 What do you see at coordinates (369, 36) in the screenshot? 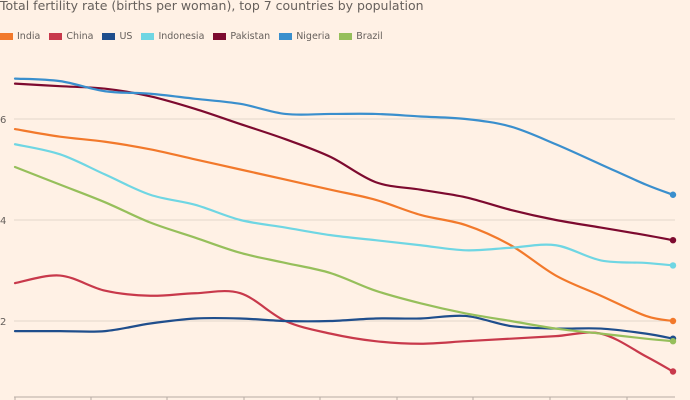
I see `legend-label: Brazil` at bounding box center [369, 36].